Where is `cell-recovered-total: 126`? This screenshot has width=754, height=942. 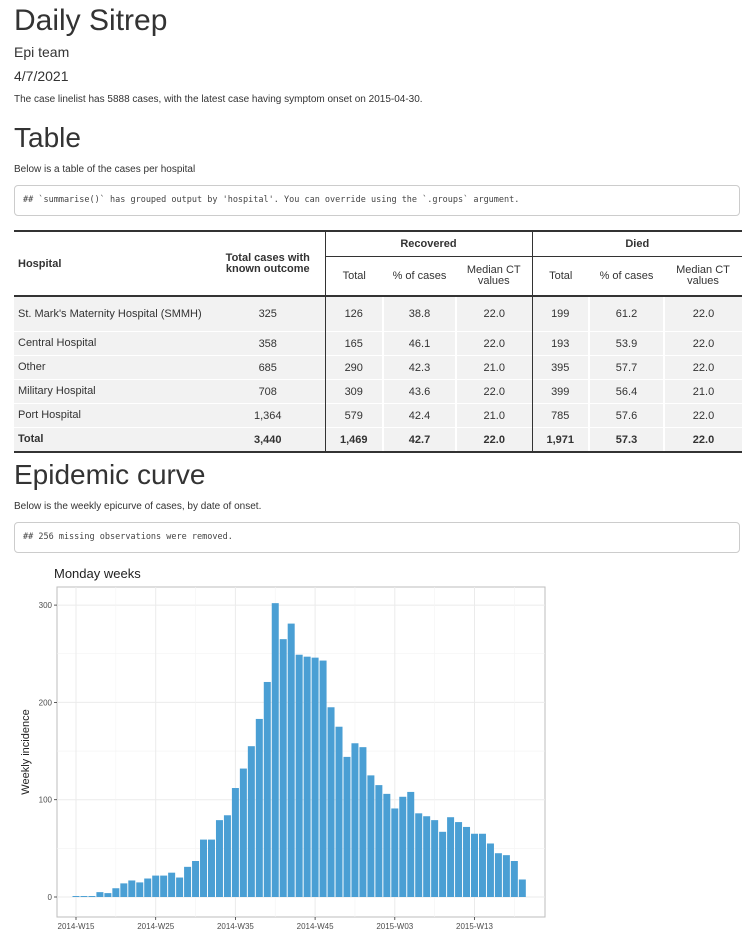
cell-recovered-total: 126 is located at coordinates (353, 314).